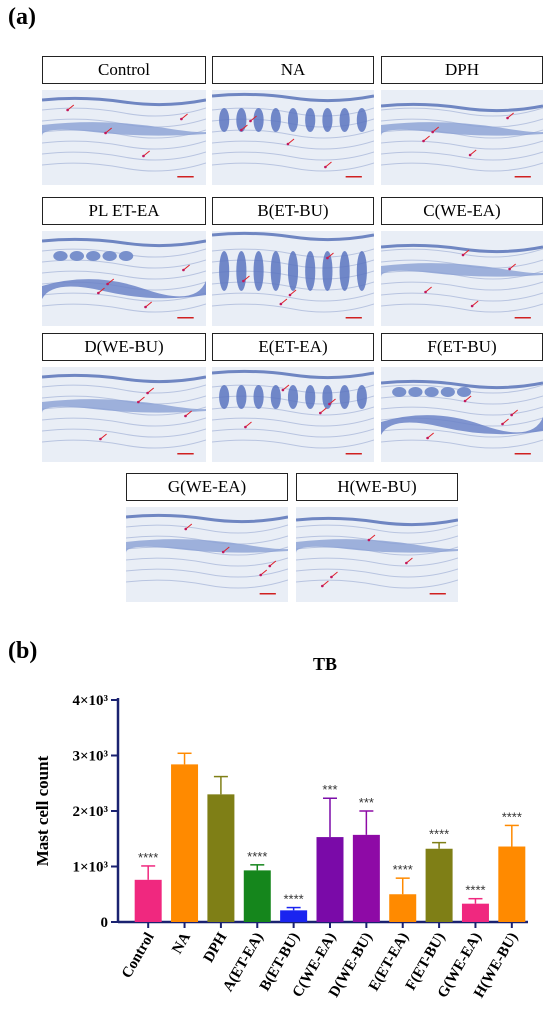 This screenshot has width=550, height=1016. I want to click on y-tick-label: 0, so click(105, 923).